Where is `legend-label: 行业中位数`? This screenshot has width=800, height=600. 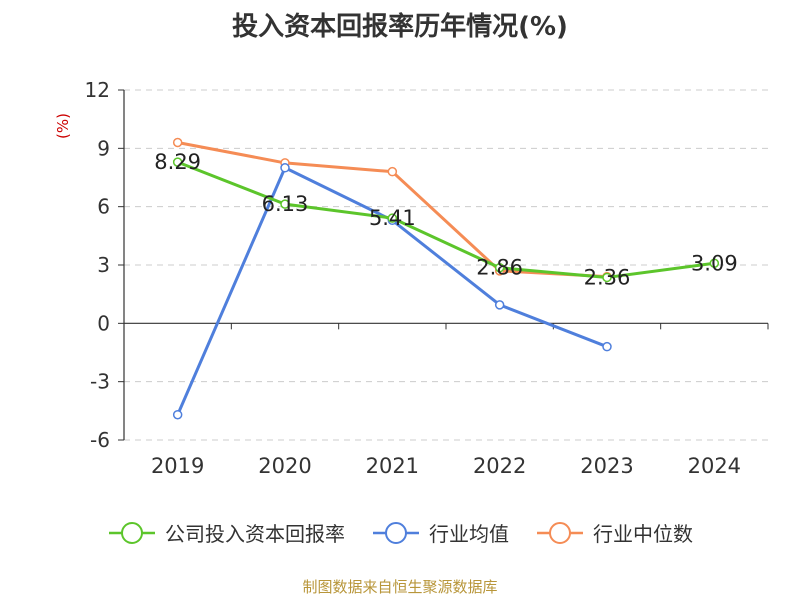 legend-label: 行业中位数 is located at coordinates (643, 534).